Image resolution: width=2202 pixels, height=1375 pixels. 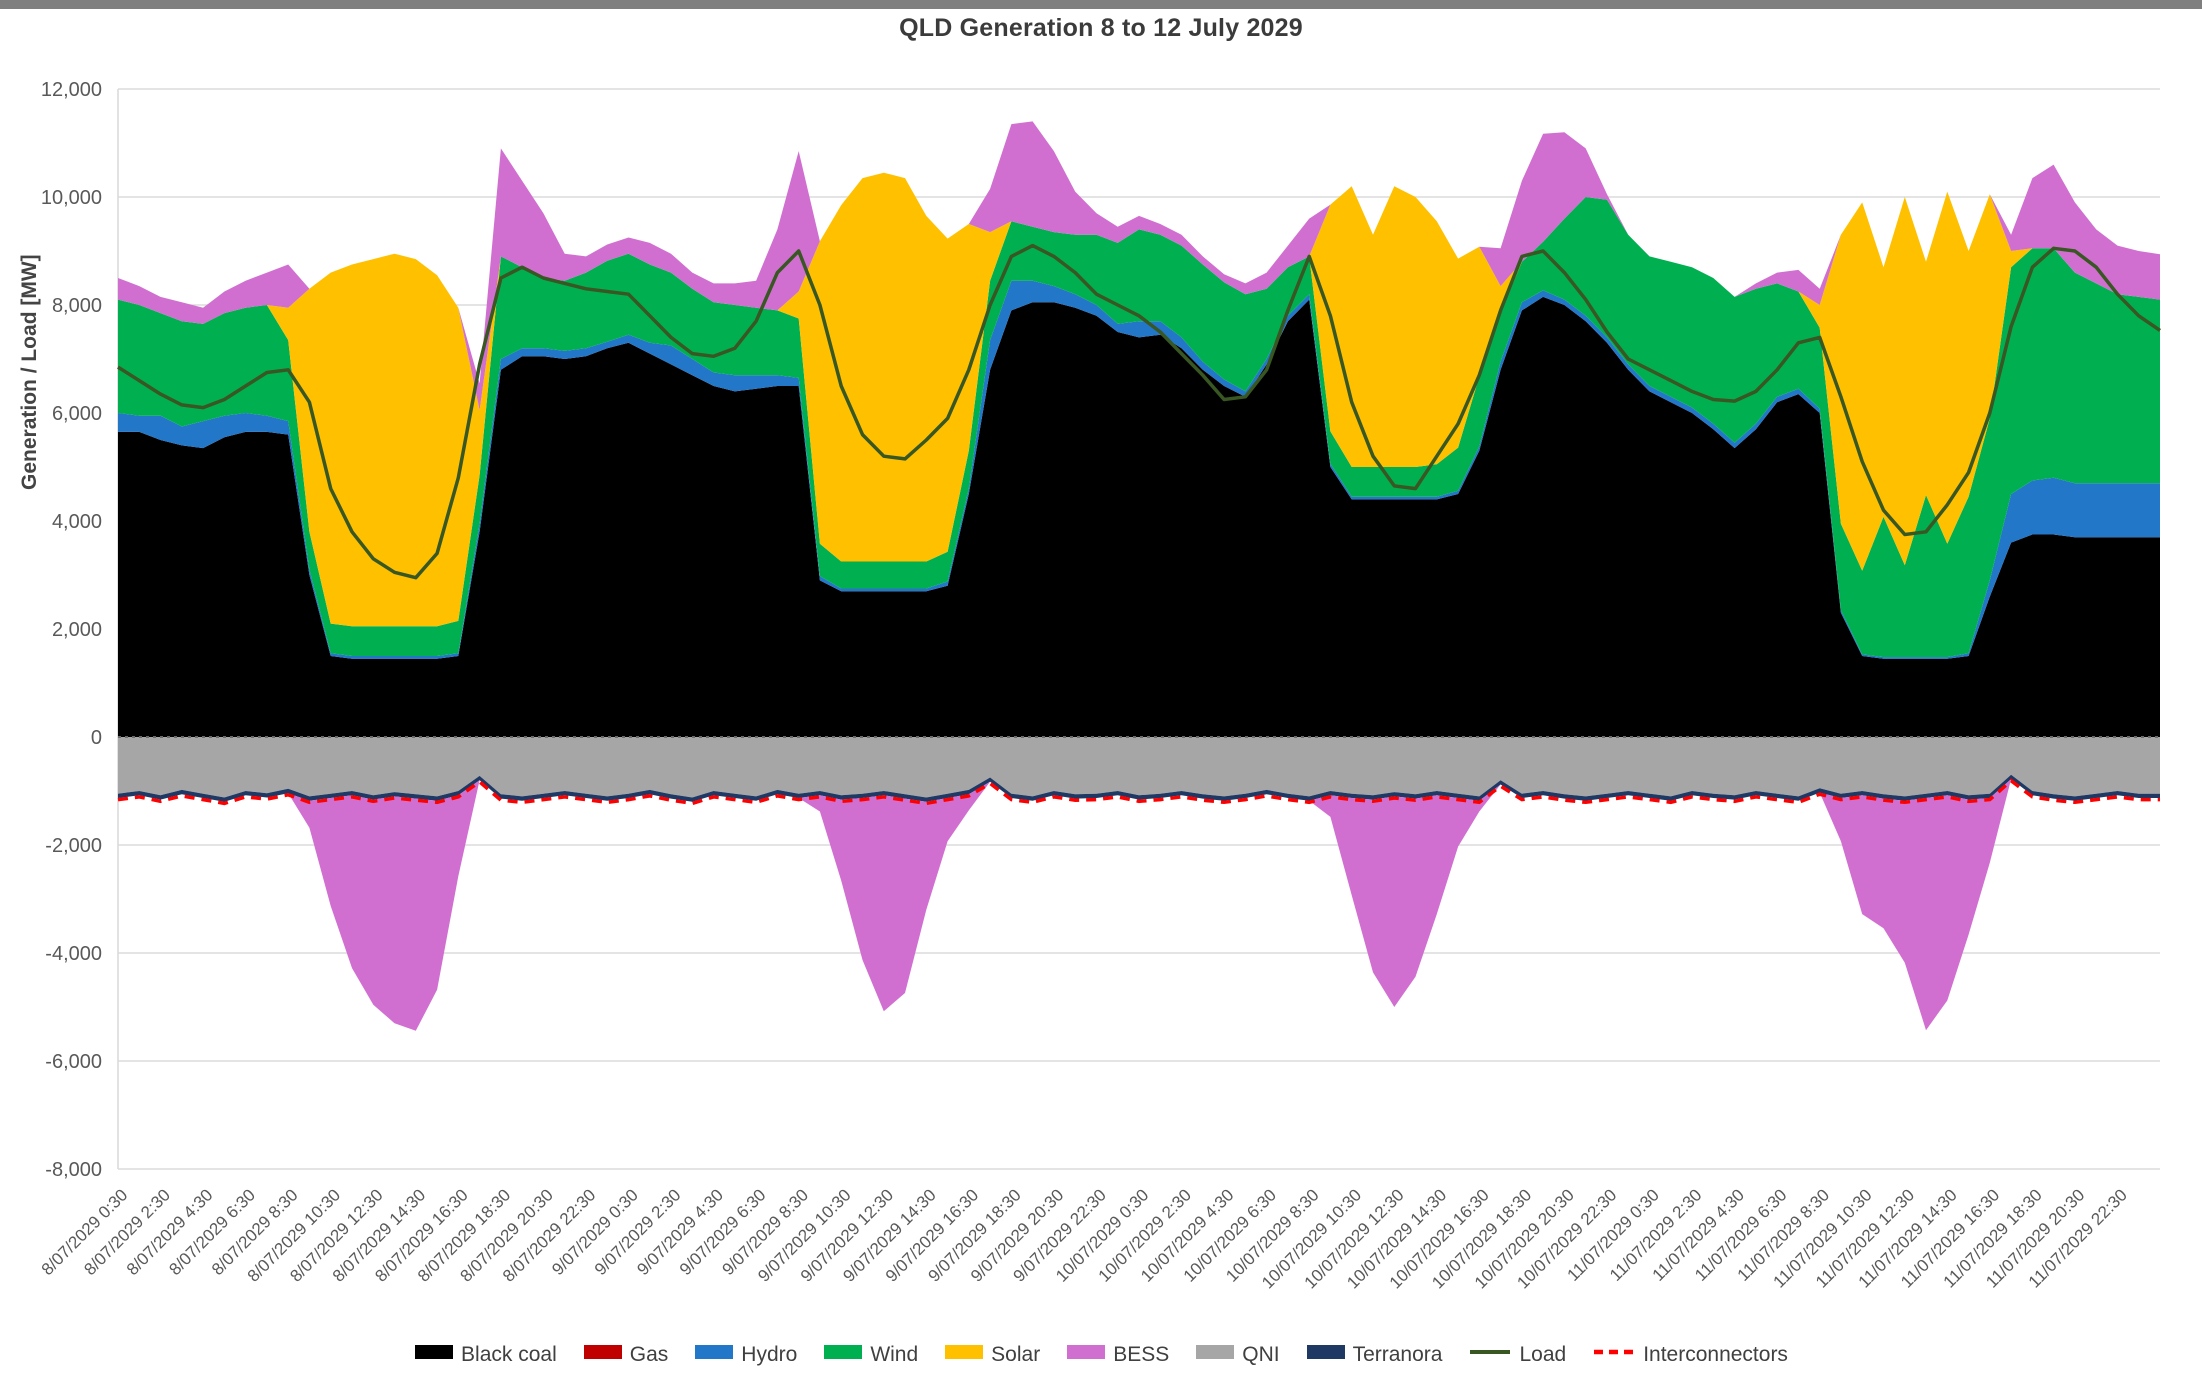 I want to click on svg-text: -4,000, so click(x=73, y=954).